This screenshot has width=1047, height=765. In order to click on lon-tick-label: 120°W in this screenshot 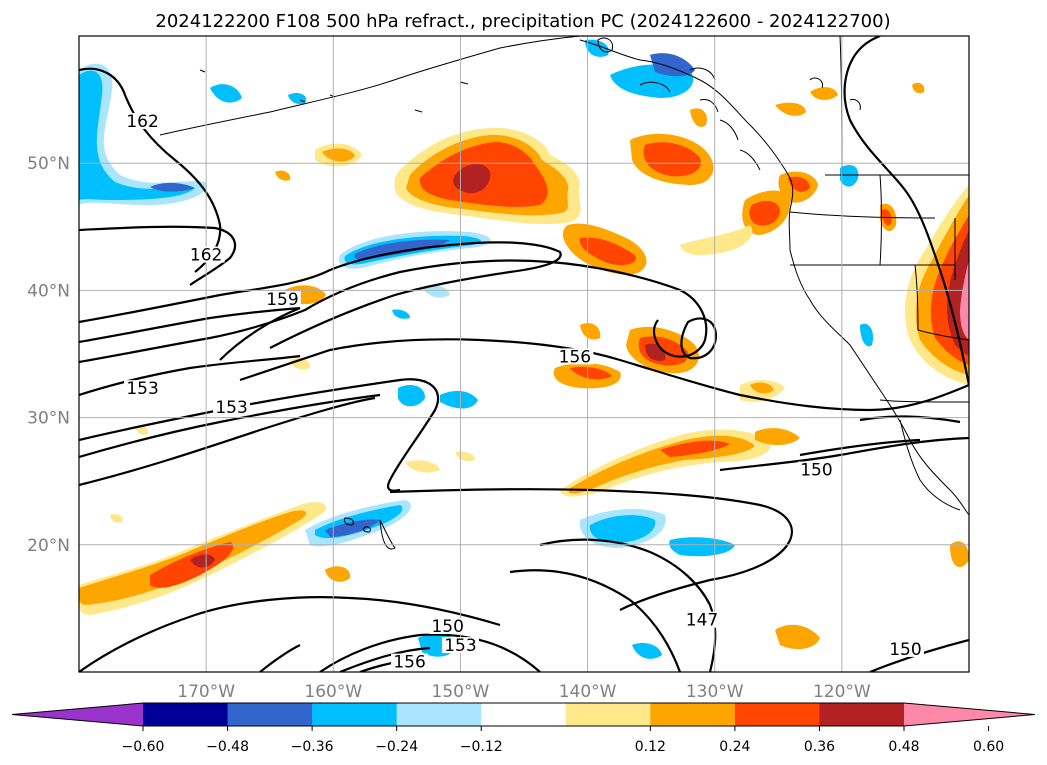, I will do `click(842, 692)`.